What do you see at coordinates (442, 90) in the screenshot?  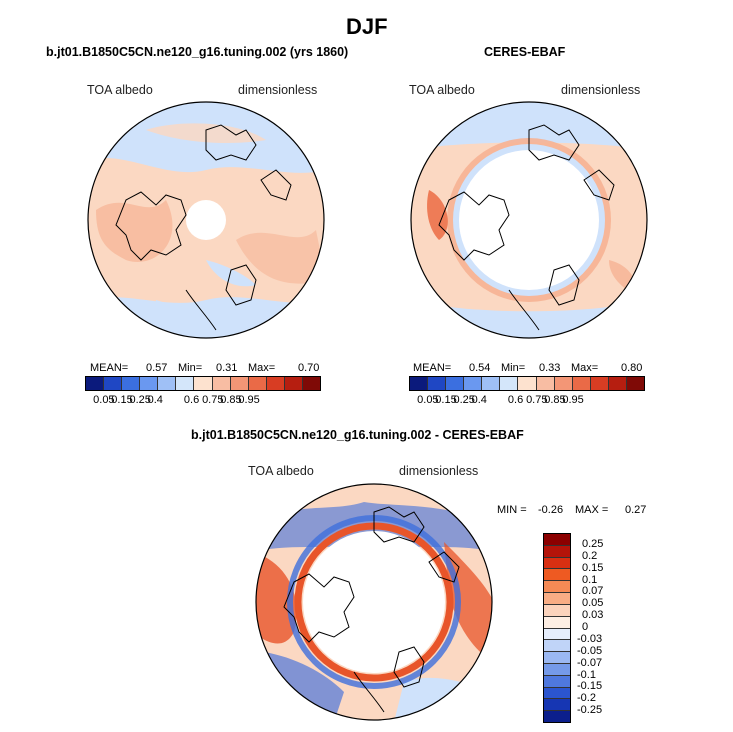 I see `right-variable-label: TOA albedo` at bounding box center [442, 90].